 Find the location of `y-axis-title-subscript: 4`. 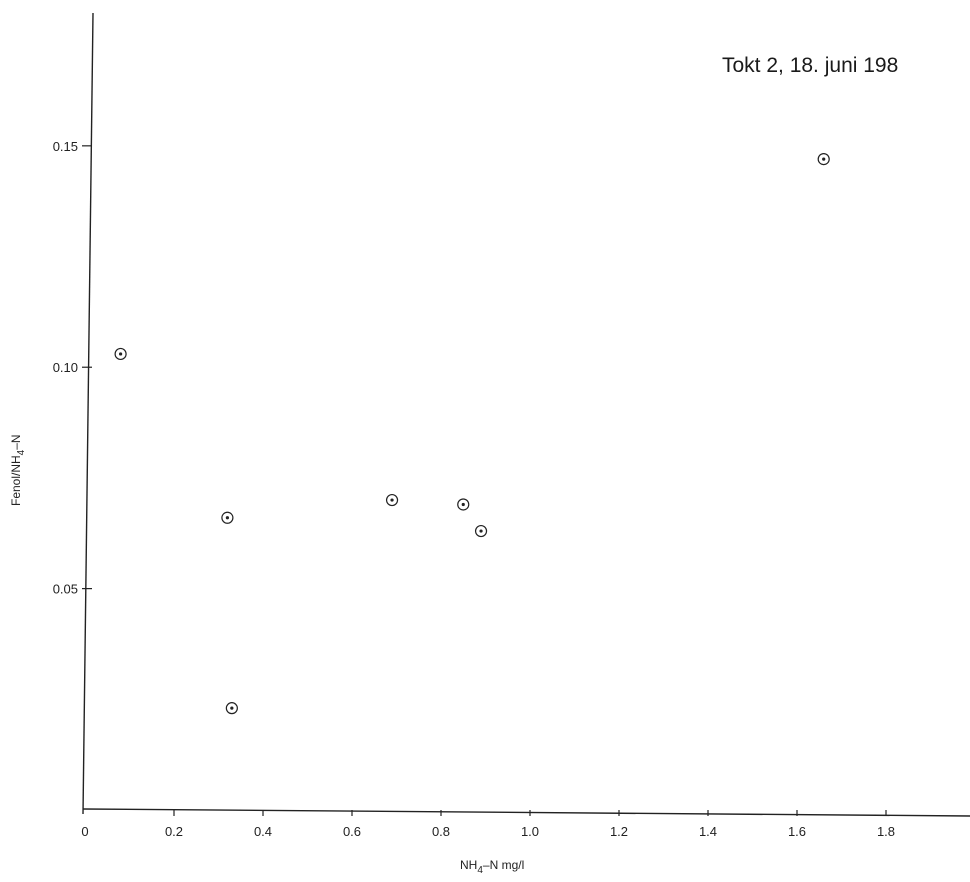

y-axis-title-subscript: 4 is located at coordinates (21, 452).